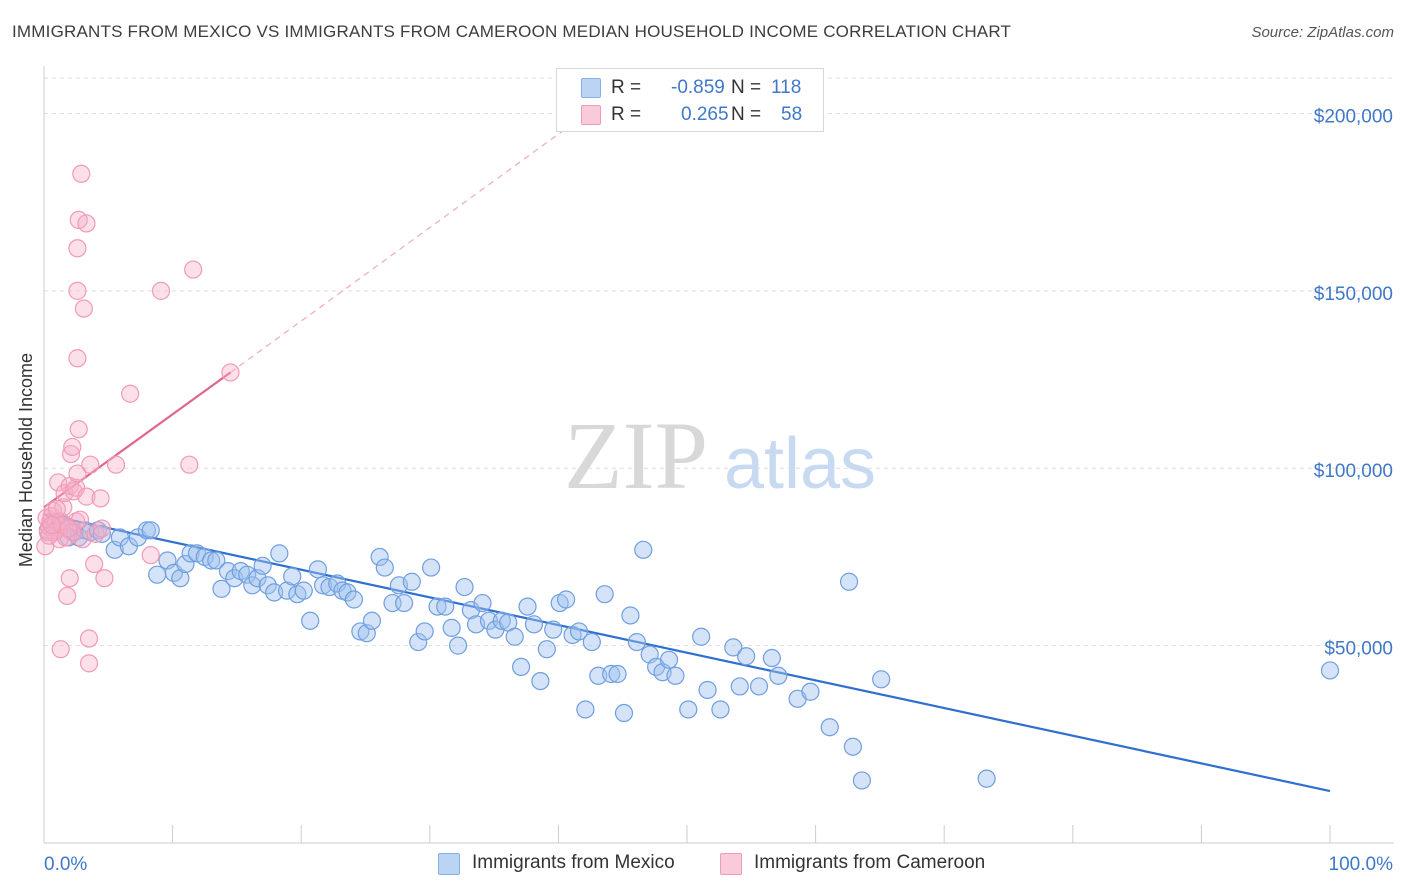 This screenshot has width=1406, height=892. I want to click on cameroon-swatch, so click(591, 115).